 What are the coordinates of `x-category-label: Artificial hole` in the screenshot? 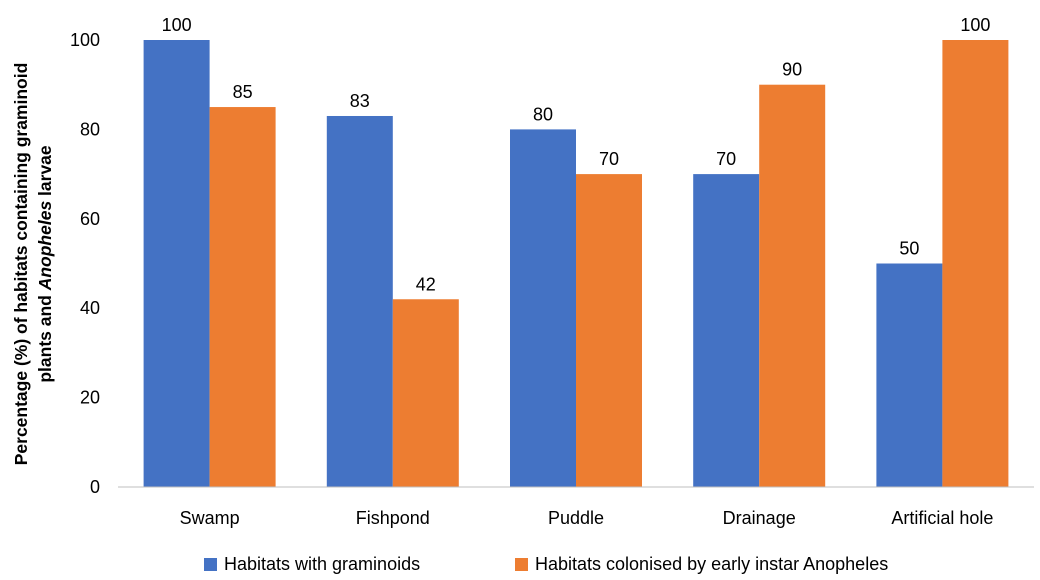 It's located at (942, 518).